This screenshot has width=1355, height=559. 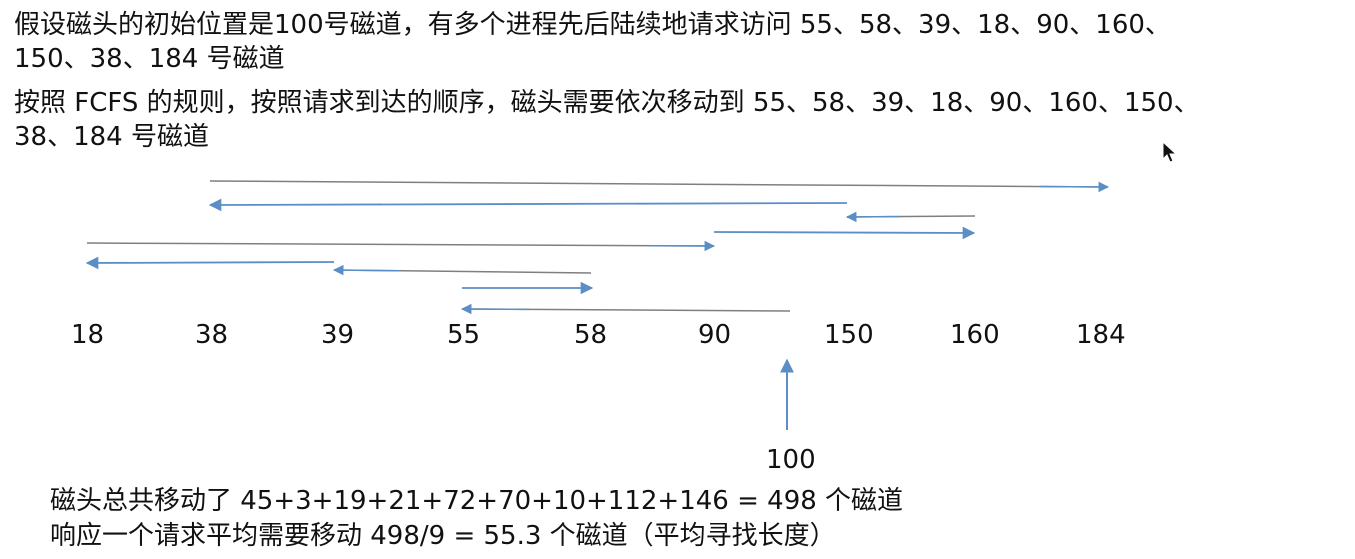 I want to click on summary-average-seek-length: 响应一个请求平均需要移动 498/9 = 55.3 个磁道（平均寻找长度）, so click(x=443, y=536).